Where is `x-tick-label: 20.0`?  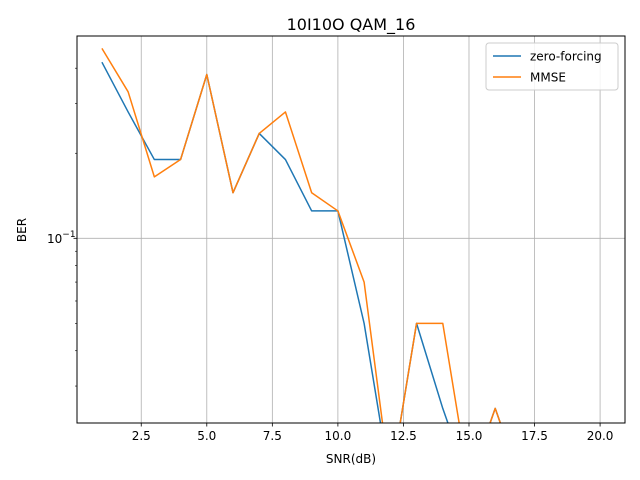 x-tick-label: 20.0 is located at coordinates (600, 436).